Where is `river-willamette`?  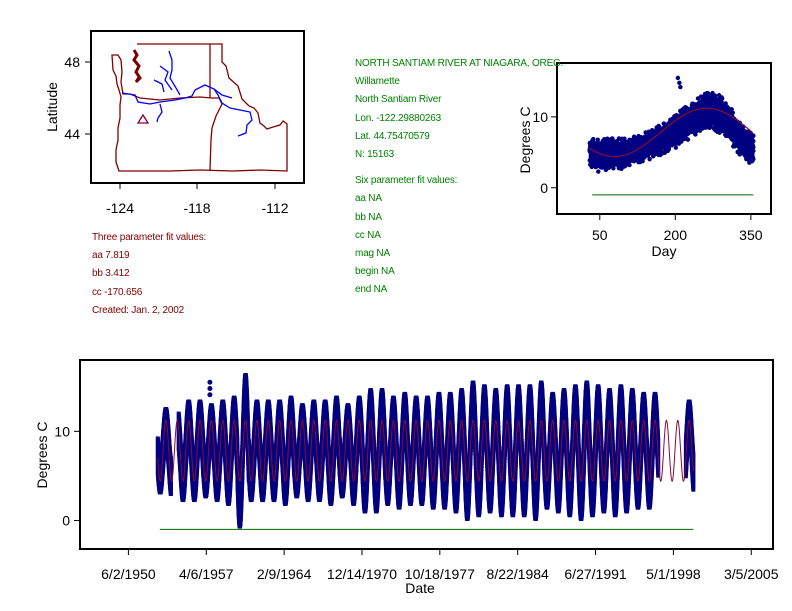
river-willamette is located at coordinates (159, 113).